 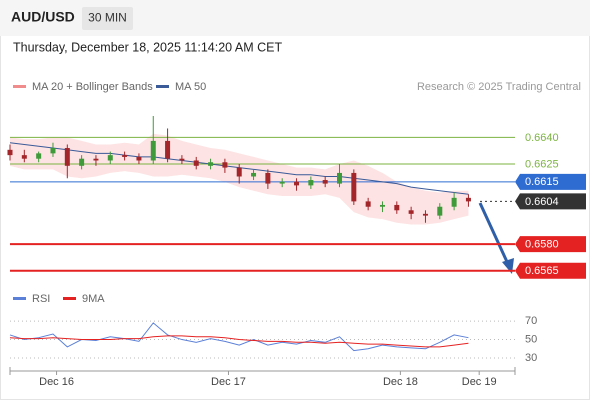 What do you see at coordinates (92, 87) in the screenshot?
I see `legend-label: MA 20 + Bollinger Bands` at bounding box center [92, 87].